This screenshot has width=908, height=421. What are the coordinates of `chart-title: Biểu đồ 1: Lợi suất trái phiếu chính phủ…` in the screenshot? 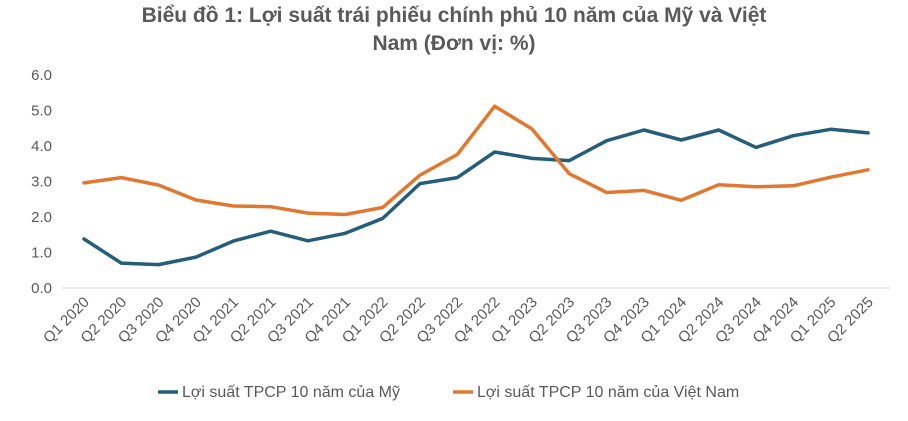 It's located at (454, 30).